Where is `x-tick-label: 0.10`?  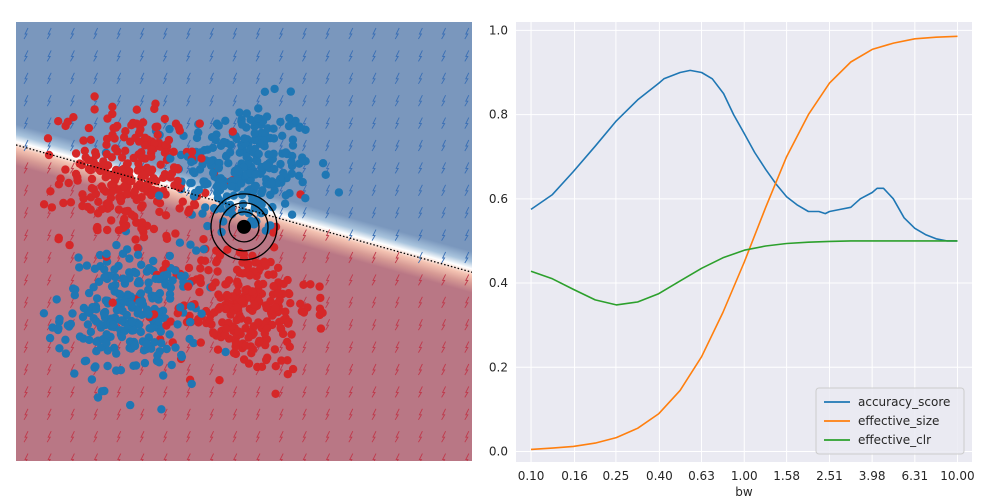
x-tick-label: 0.10 is located at coordinates (531, 476).